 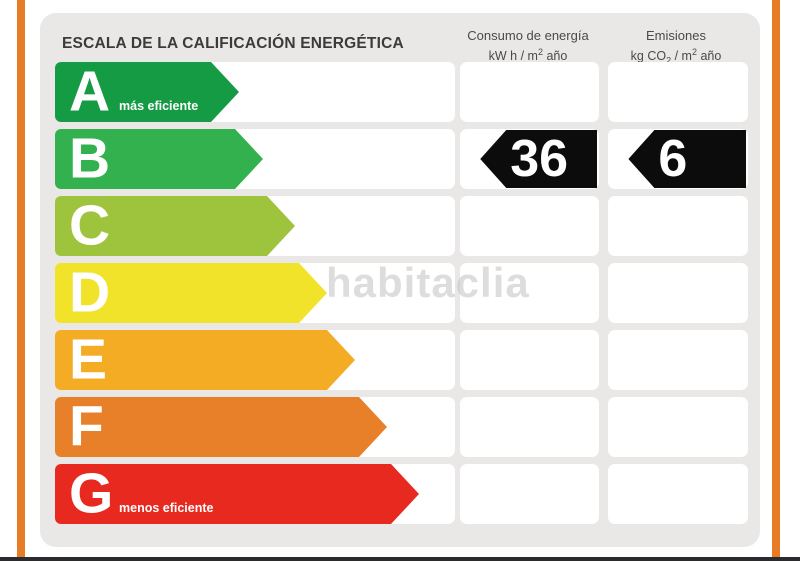 What do you see at coordinates (776, 278) in the screenshot?
I see `right-accent-bar` at bounding box center [776, 278].